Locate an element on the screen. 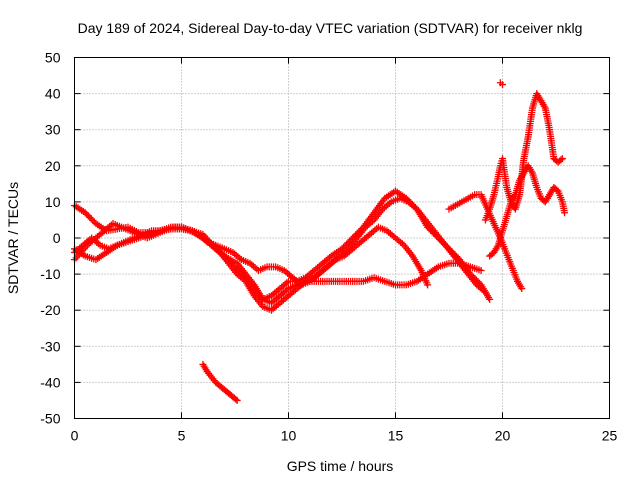 The image size is (640, 480). y-tick-label: 50 is located at coordinates (53, 58).